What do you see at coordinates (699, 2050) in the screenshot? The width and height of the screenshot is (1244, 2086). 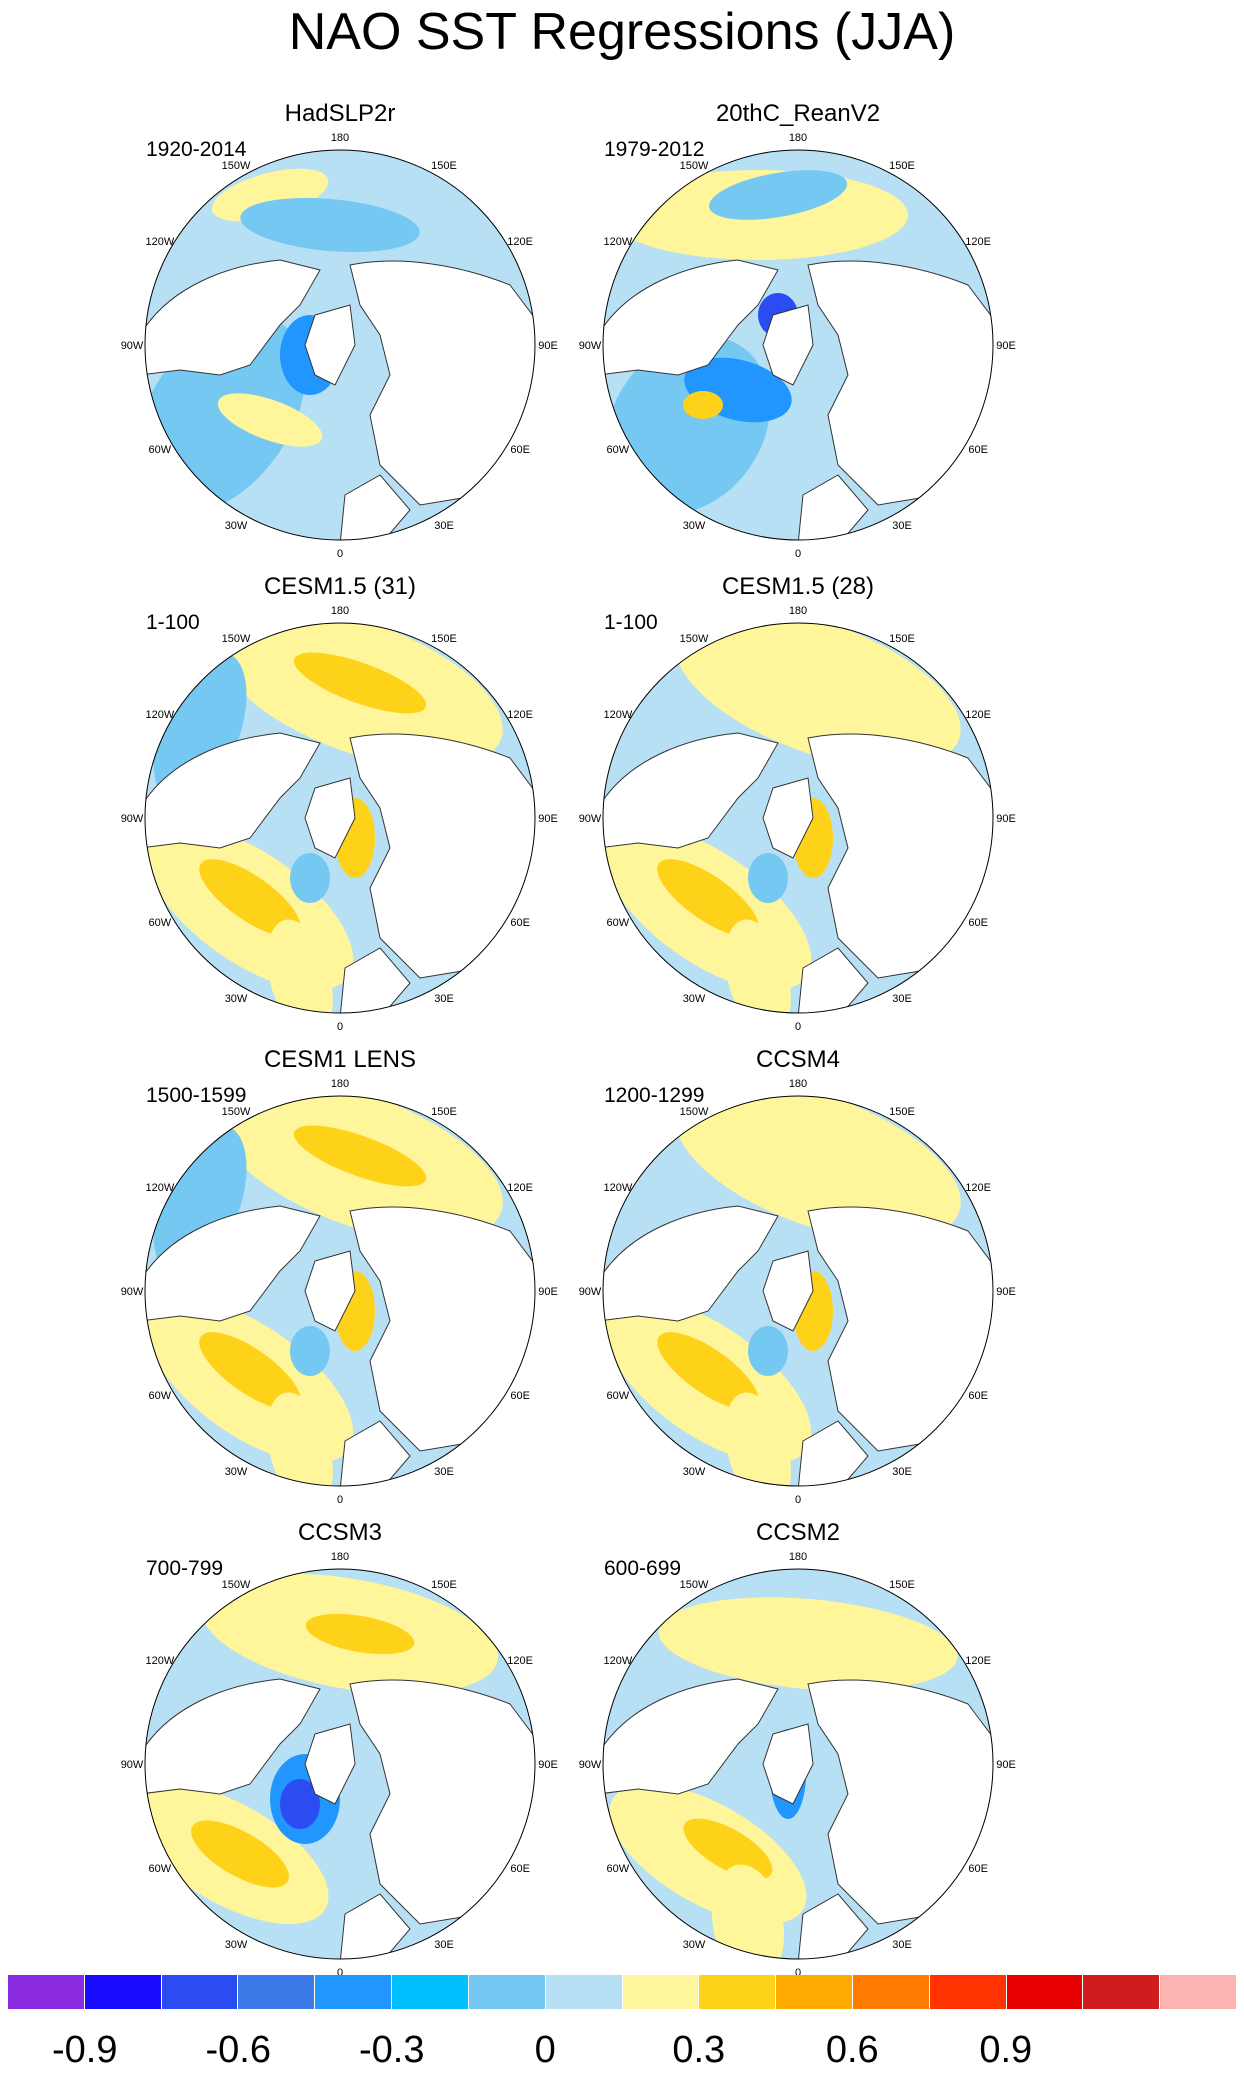 I see `colorbar-tick-label: 0.3` at bounding box center [699, 2050].